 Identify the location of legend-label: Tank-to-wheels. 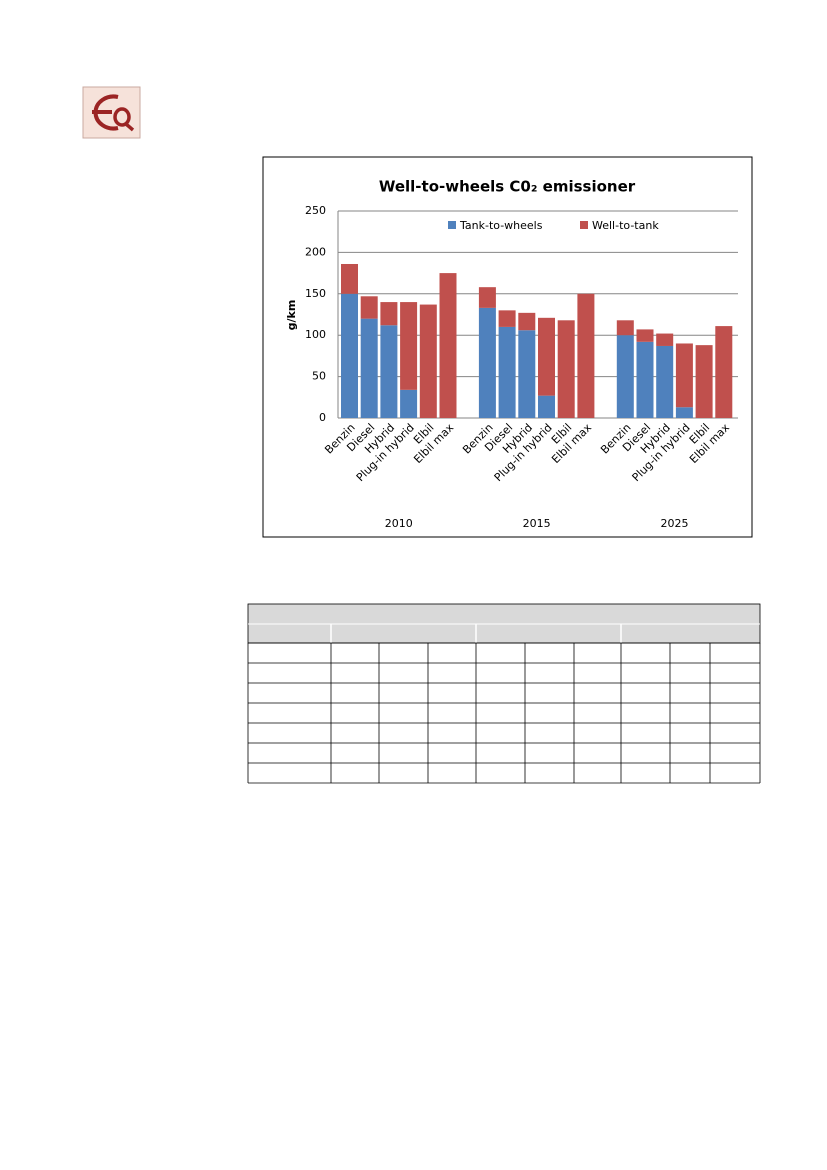
(501, 225).